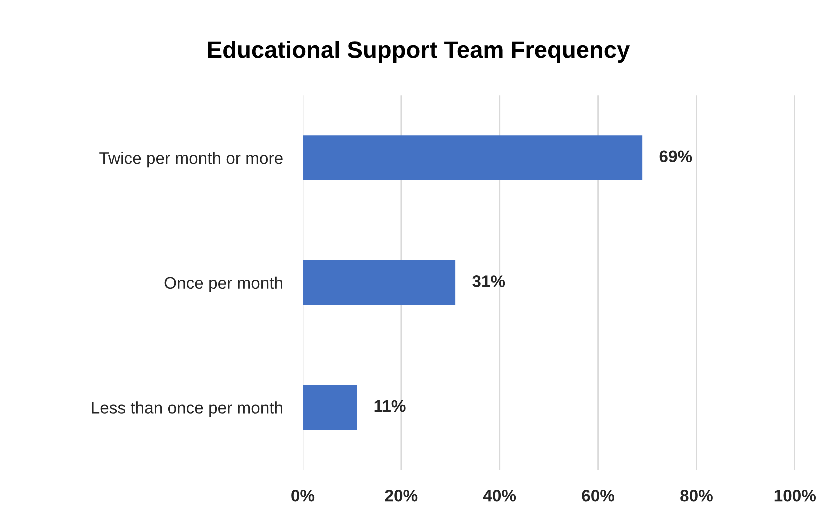 The width and height of the screenshot is (837, 520). What do you see at coordinates (419, 52) in the screenshot?
I see `chart-title: Educational Support Team Frequency` at bounding box center [419, 52].